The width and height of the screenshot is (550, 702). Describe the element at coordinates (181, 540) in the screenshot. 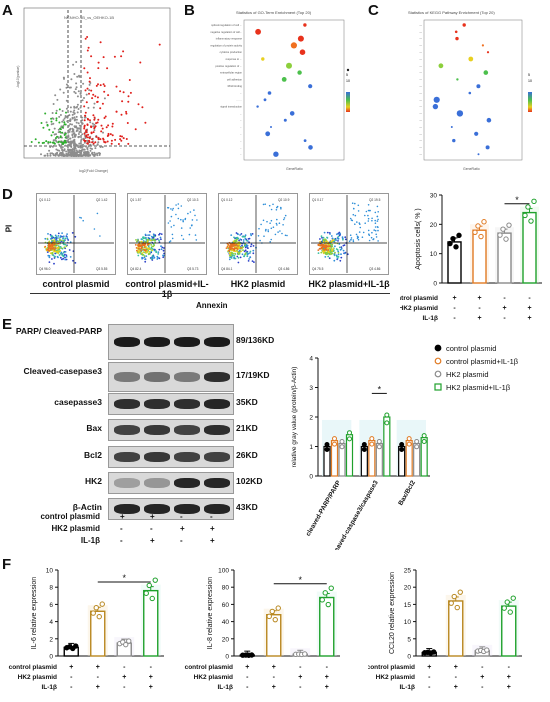

I see `blot-condition-sign: -` at that location.